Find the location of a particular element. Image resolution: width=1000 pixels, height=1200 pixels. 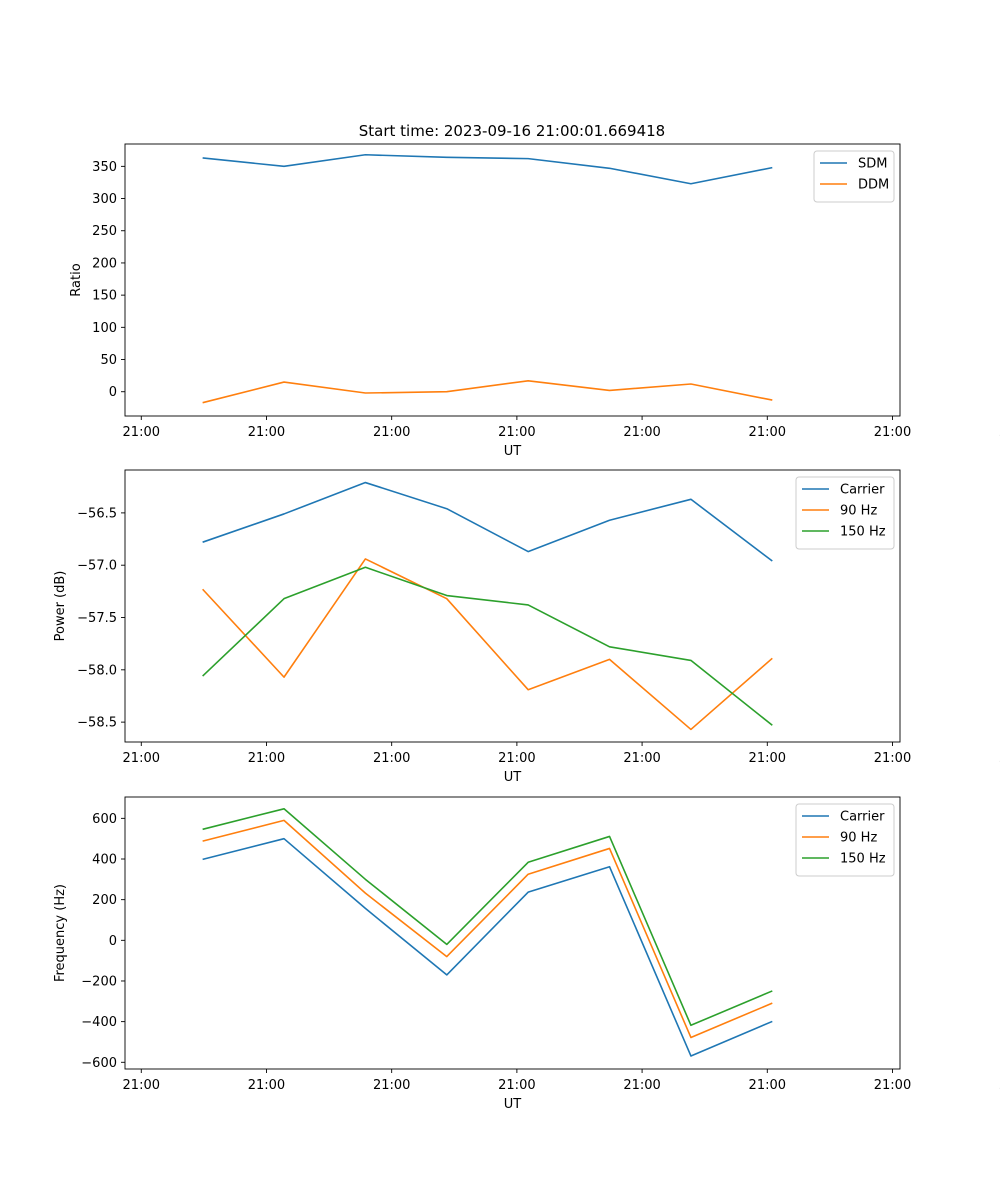

y-tick-label: −400 is located at coordinates (99, 1022).